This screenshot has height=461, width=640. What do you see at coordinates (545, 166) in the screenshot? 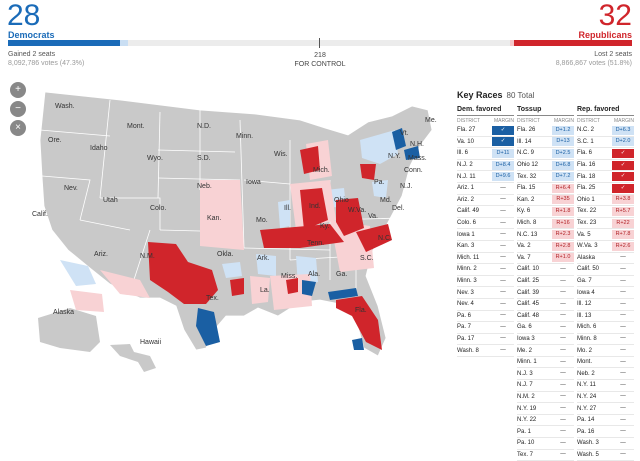
I see `race-row: Ohio 12 D+6.8` at bounding box center [545, 166].